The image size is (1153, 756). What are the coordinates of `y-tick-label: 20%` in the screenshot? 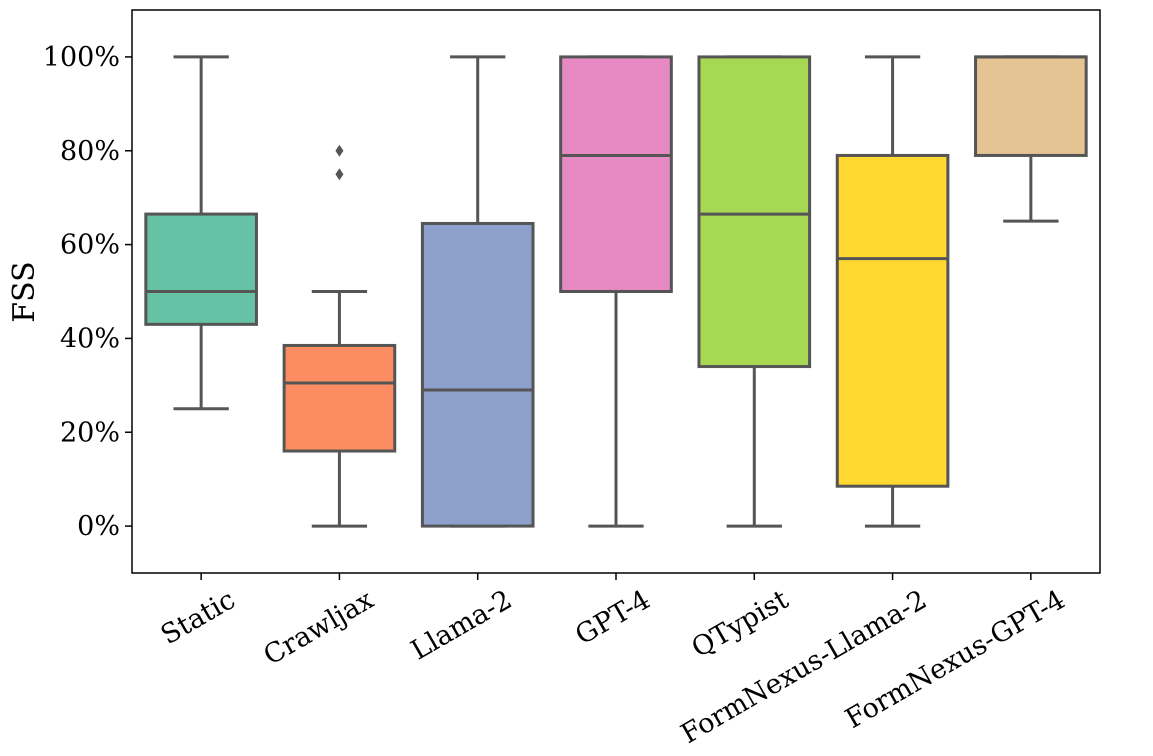 It's located at (90, 432).